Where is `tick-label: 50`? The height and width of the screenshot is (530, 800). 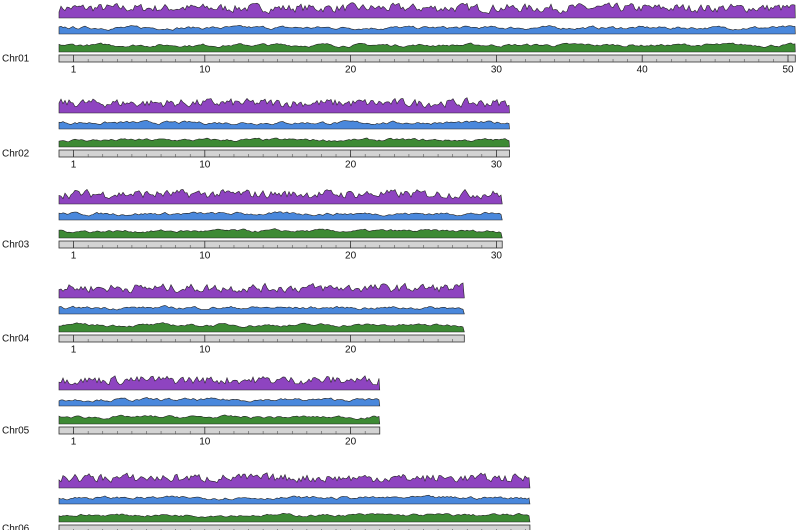 tick-label: 50 is located at coordinates (788, 70).